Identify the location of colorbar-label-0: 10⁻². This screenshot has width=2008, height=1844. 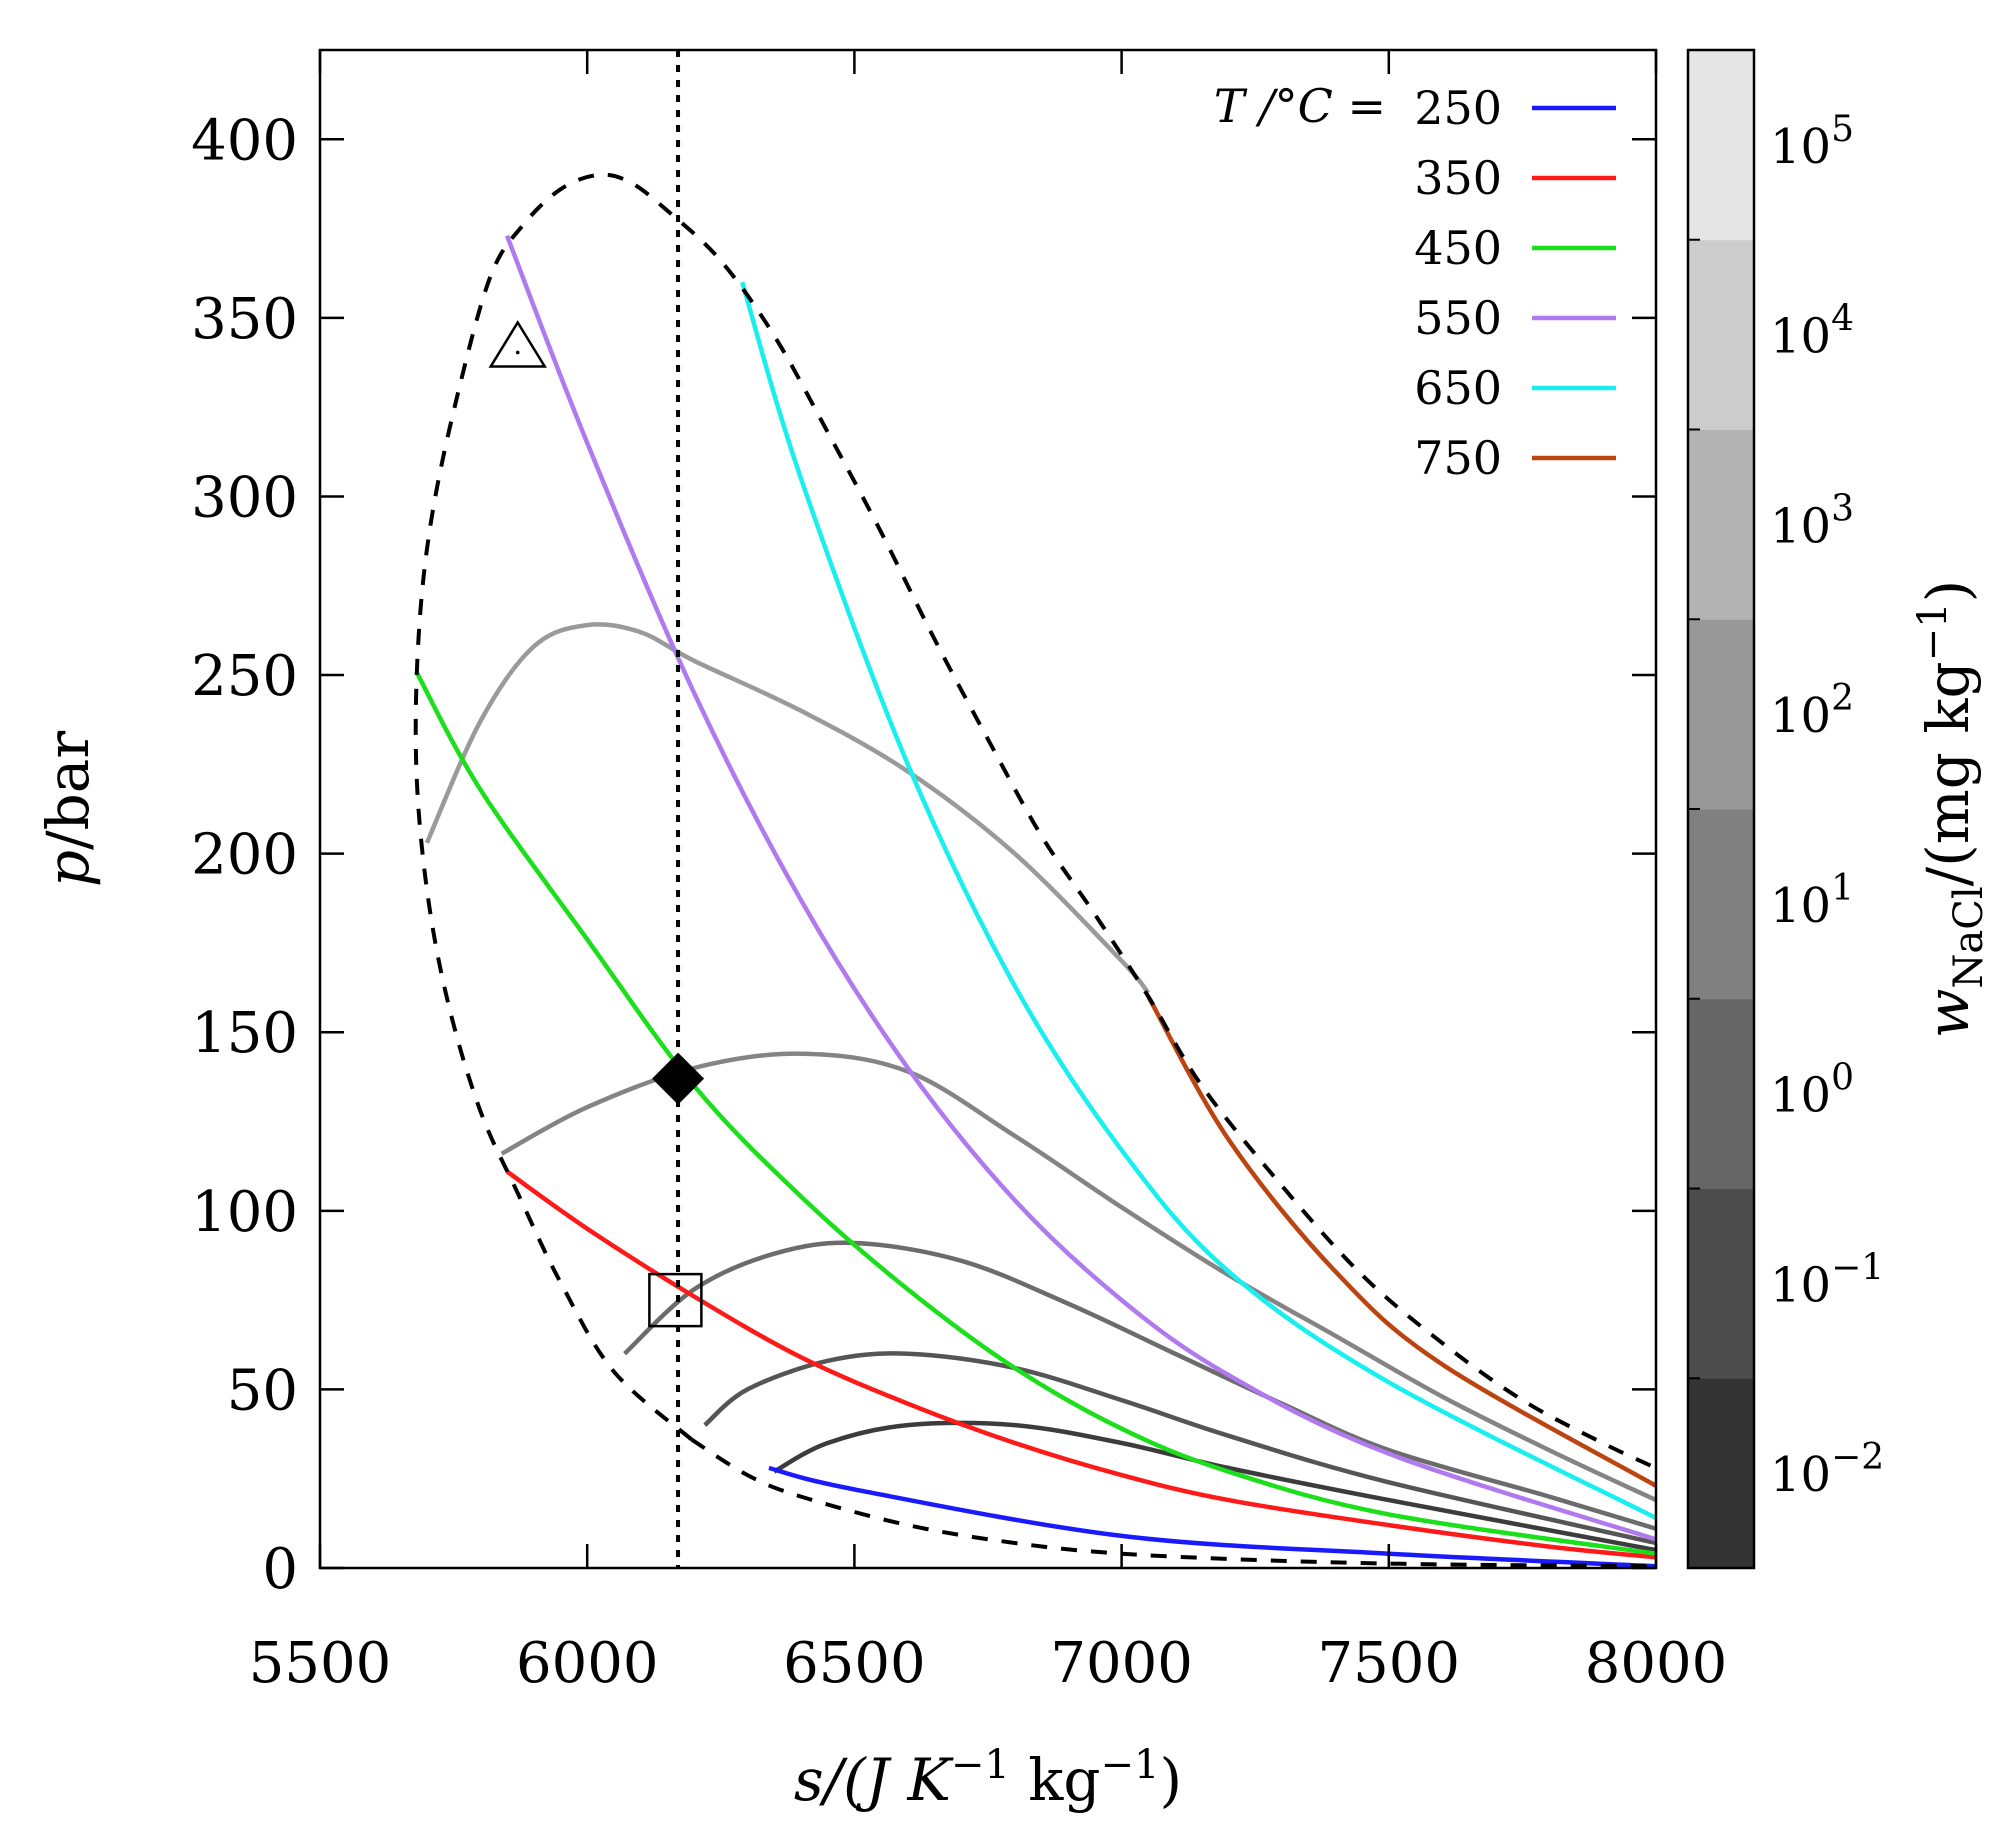
(1827, 1470).